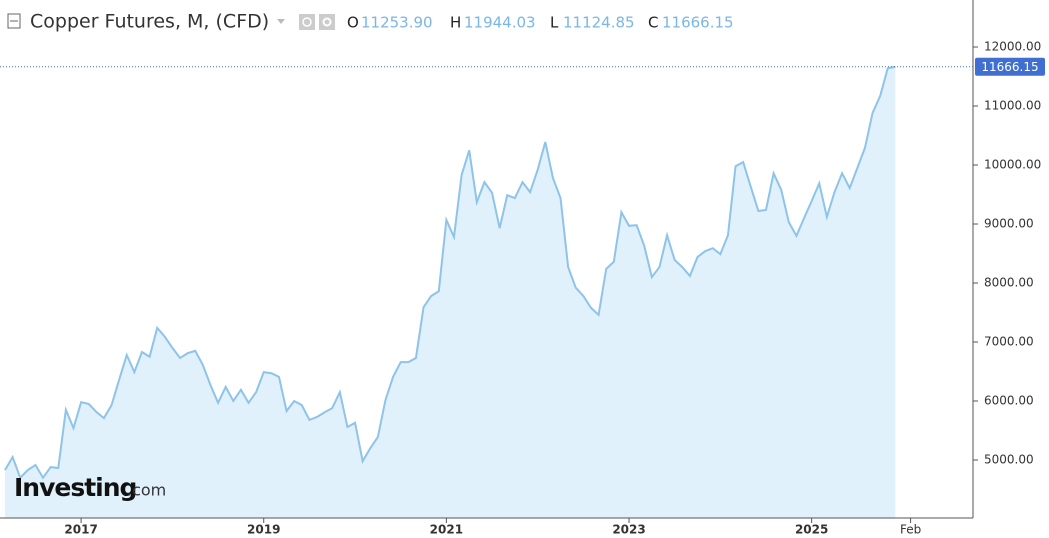  What do you see at coordinates (1009, 401) in the screenshot?
I see `y-tick-label: 6000.00` at bounding box center [1009, 401].